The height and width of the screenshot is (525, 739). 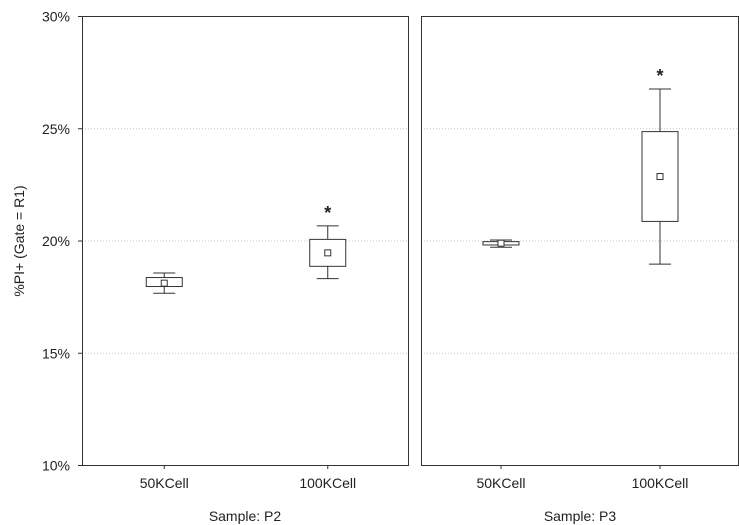 I want to click on panel-p2-x-axis-label: Sample: P2, so click(x=245, y=516).